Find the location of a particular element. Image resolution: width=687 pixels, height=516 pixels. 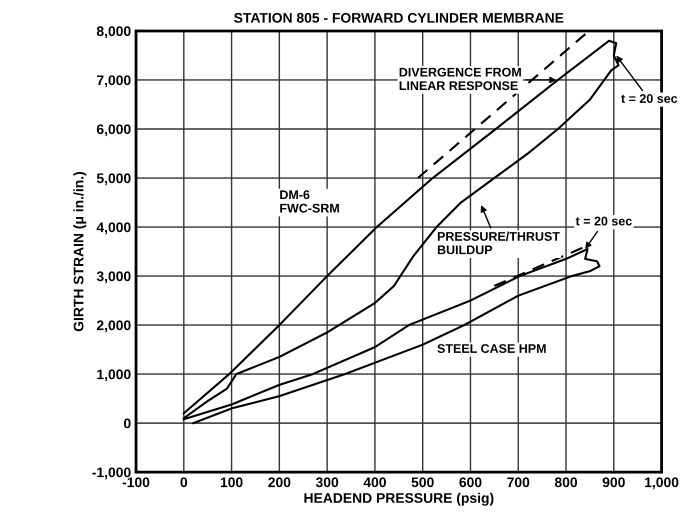

x-tick-label: 100 is located at coordinates (231, 482).